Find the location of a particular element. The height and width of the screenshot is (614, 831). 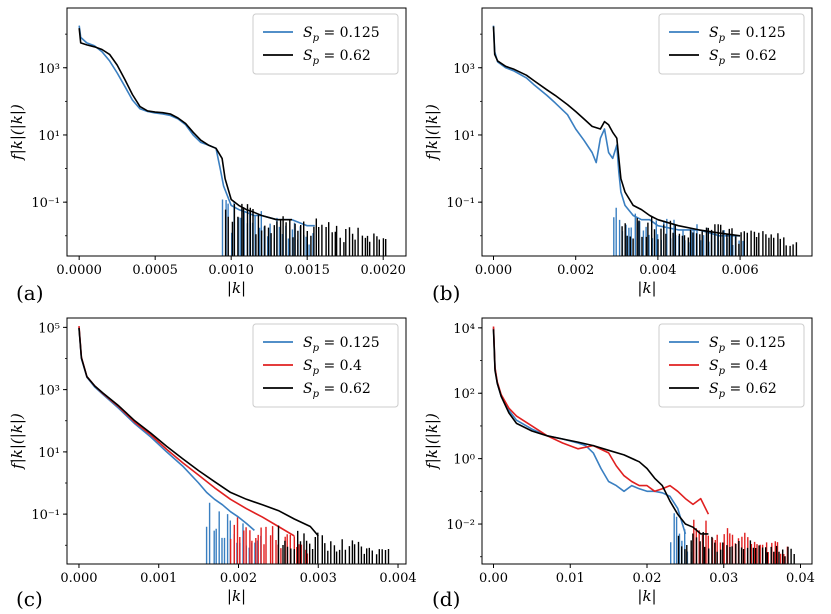

y-tick-label: 10² is located at coordinates (464, 394).